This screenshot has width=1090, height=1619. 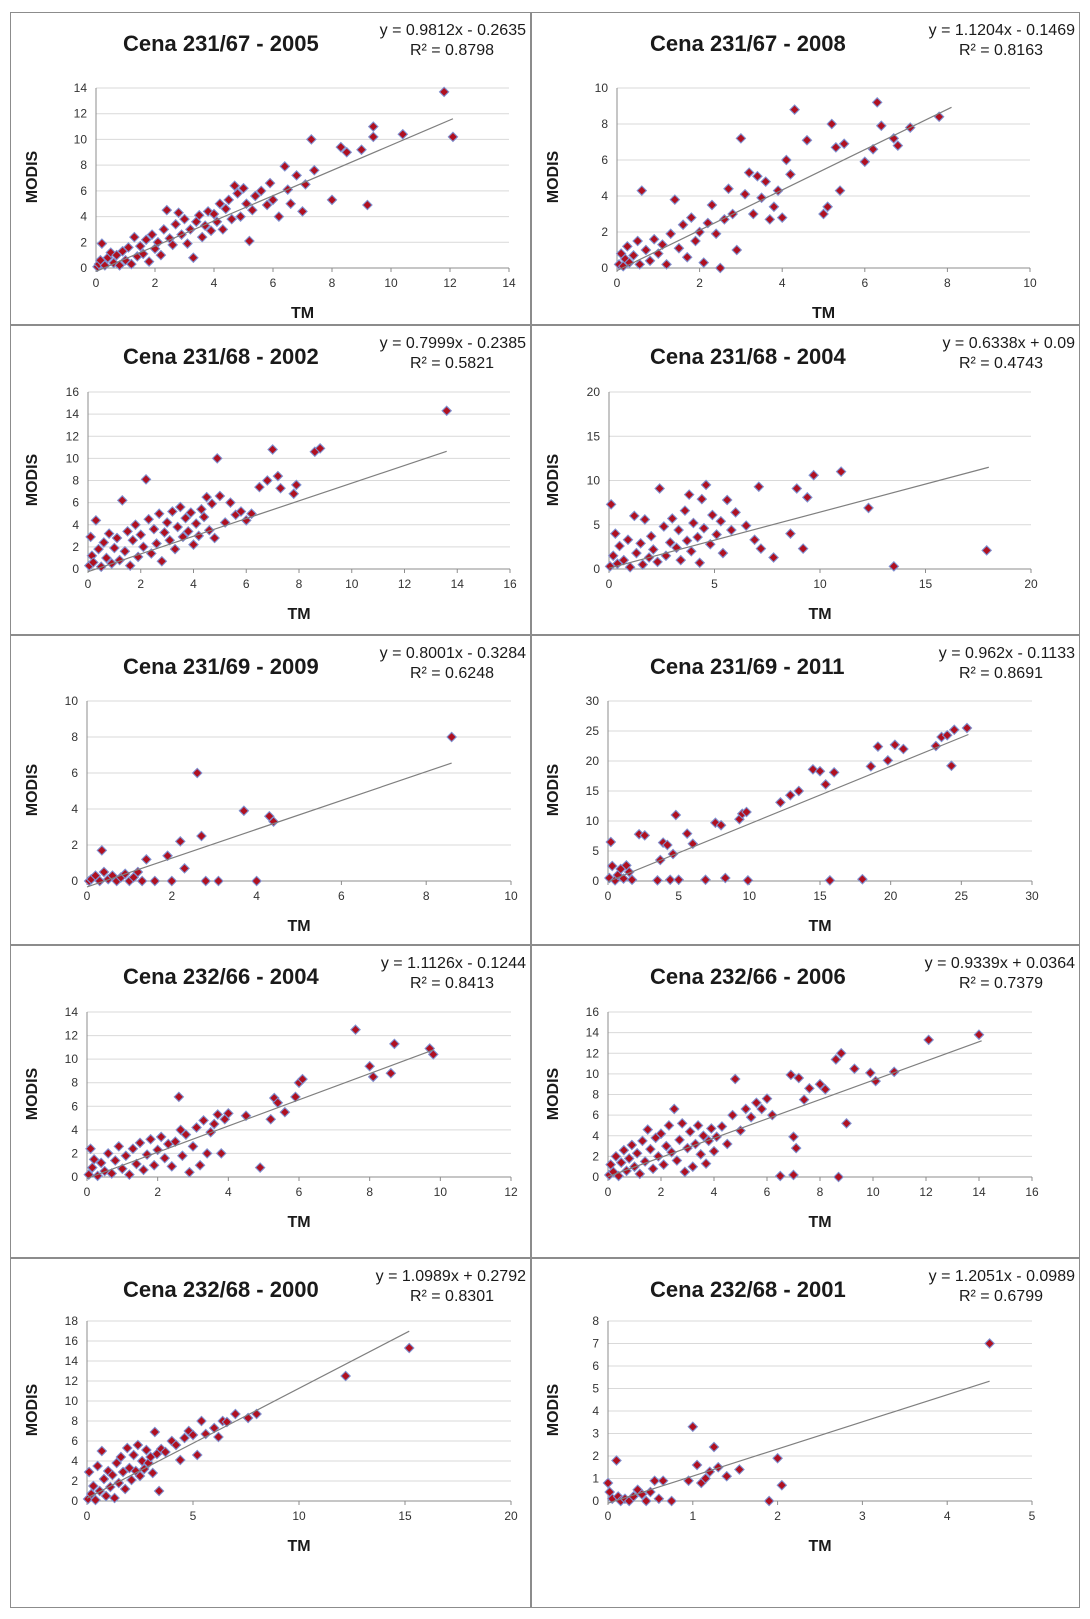 I want to click on r-squared-text: R² = 0.7379, so click(x=1000, y=983).